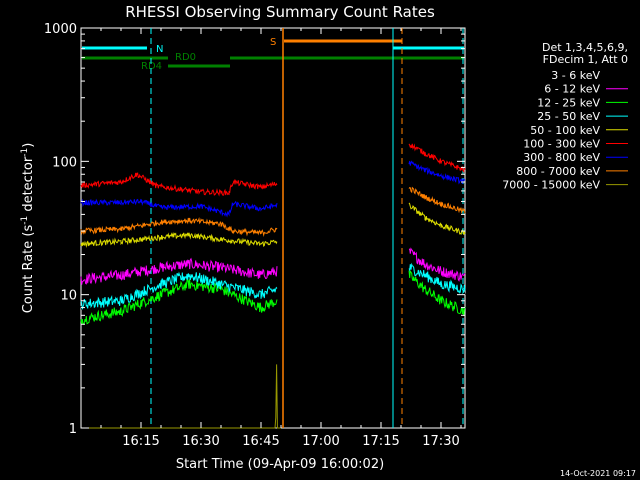 The width and height of the screenshot is (640, 480). I want to click on series-line-1-b, so click(437, 264).